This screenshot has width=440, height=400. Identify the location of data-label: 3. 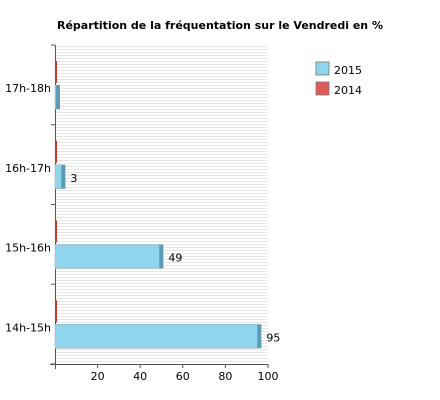
(73, 178).